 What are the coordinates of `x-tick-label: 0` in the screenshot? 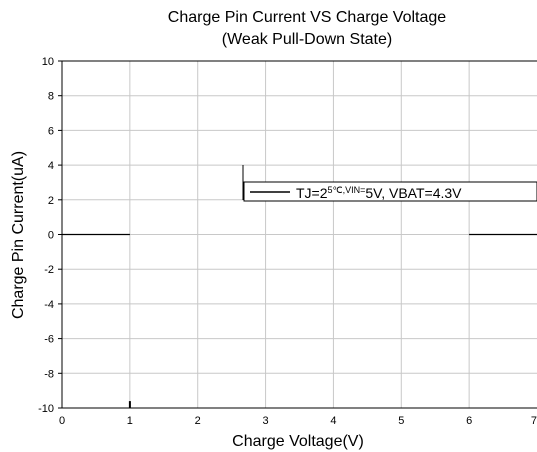 It's located at (62, 421).